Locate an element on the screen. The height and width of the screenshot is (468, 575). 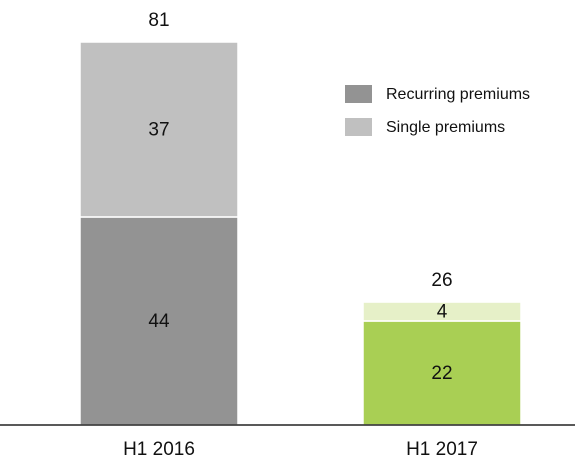
legend-label: Single premiums is located at coordinates (445, 127).